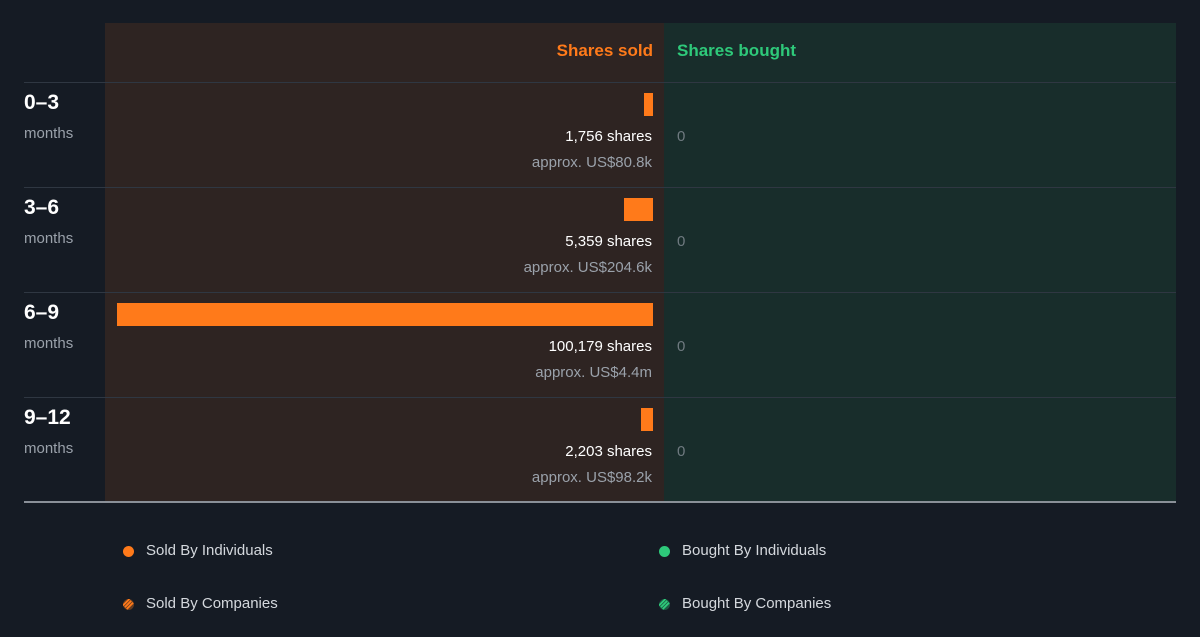 The width and height of the screenshot is (1200, 637). Describe the element at coordinates (600, 502) in the screenshot. I see `chart-baseline` at that location.